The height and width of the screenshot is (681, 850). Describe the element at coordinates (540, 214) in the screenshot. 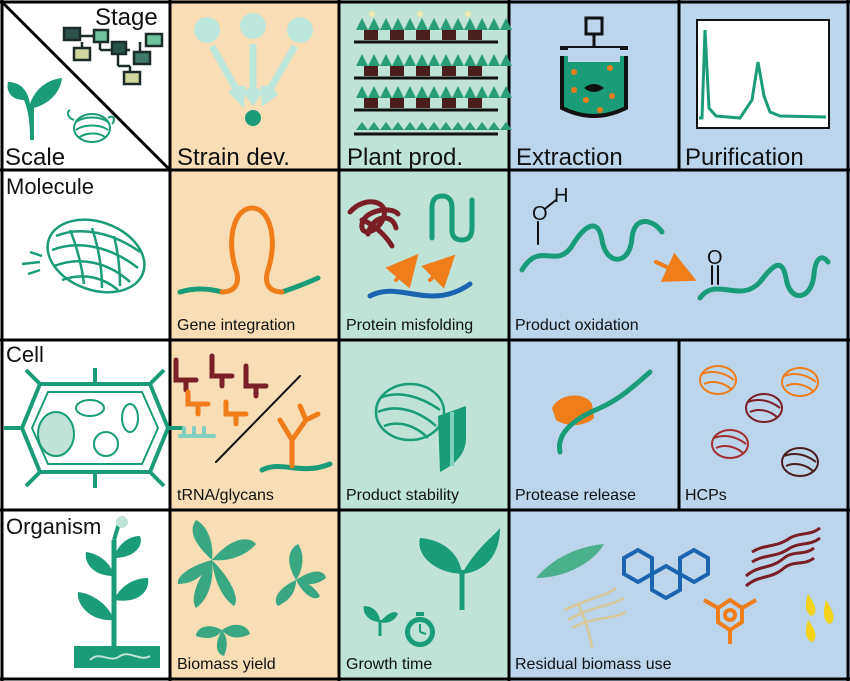

I see `oxygen-atom-label: O` at that location.